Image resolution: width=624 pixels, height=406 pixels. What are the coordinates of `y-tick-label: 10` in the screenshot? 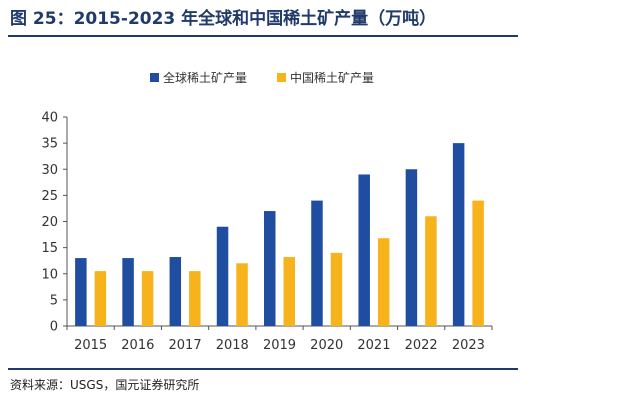 It's located at (49, 274).